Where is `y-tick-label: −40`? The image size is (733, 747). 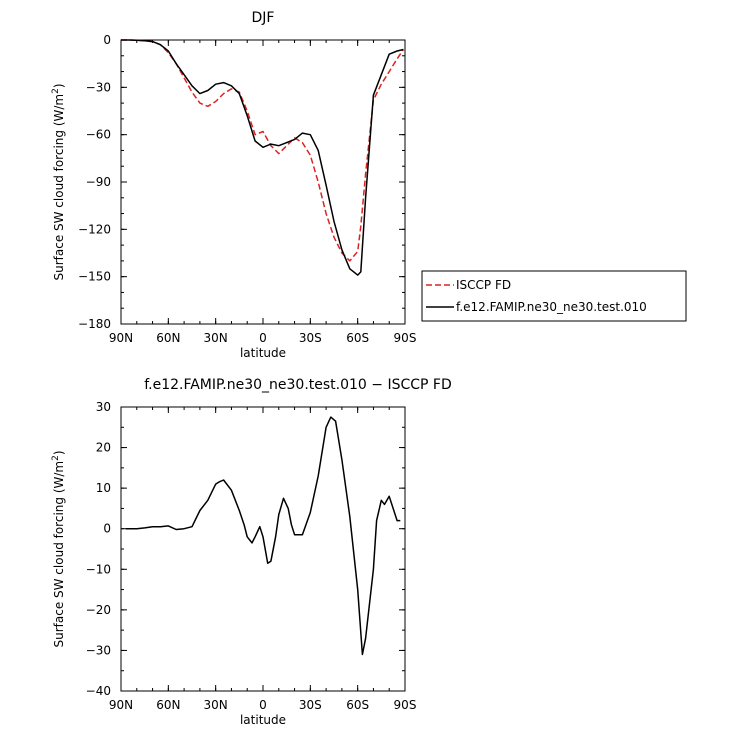 y-tick-label: −40 is located at coordinates (98, 691).